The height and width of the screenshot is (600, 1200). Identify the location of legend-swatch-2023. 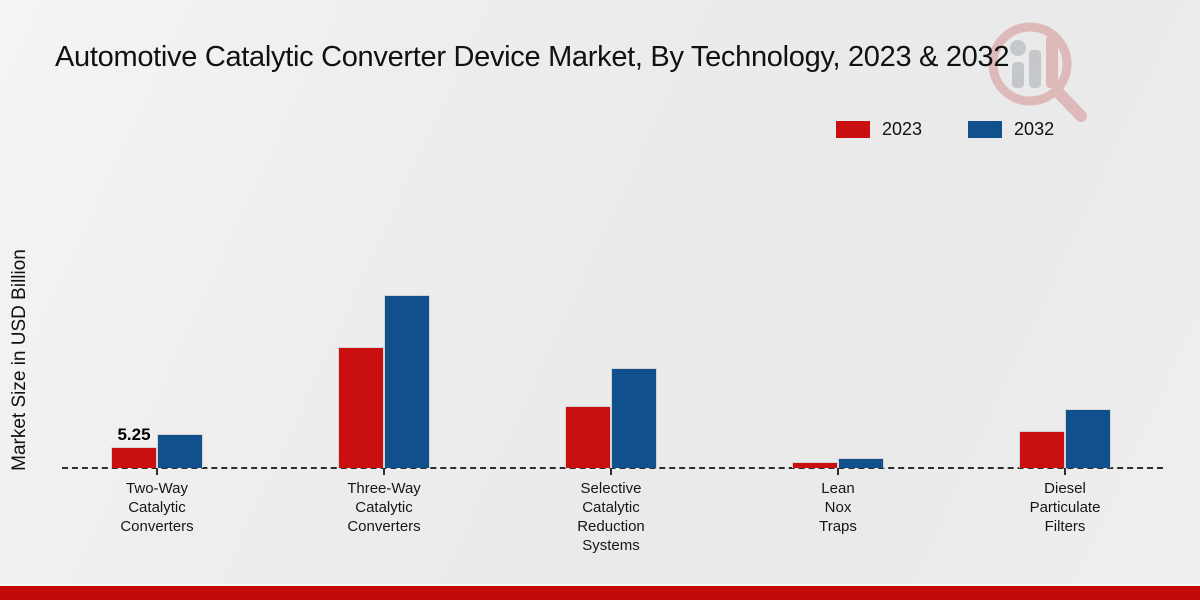
(853, 129).